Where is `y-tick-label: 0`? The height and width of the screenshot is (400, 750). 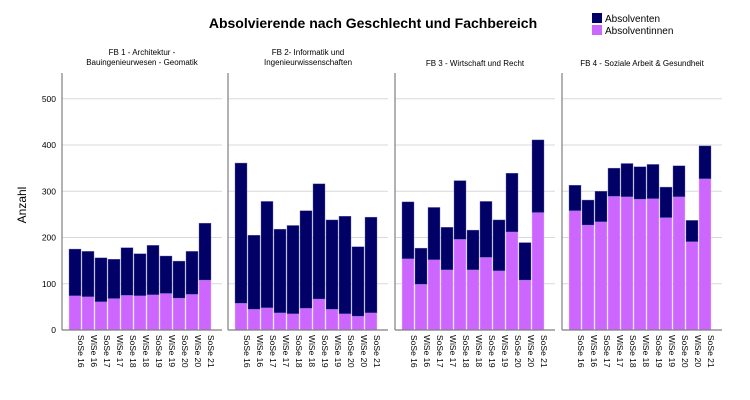 y-tick-label: 0 is located at coordinates (53, 330).